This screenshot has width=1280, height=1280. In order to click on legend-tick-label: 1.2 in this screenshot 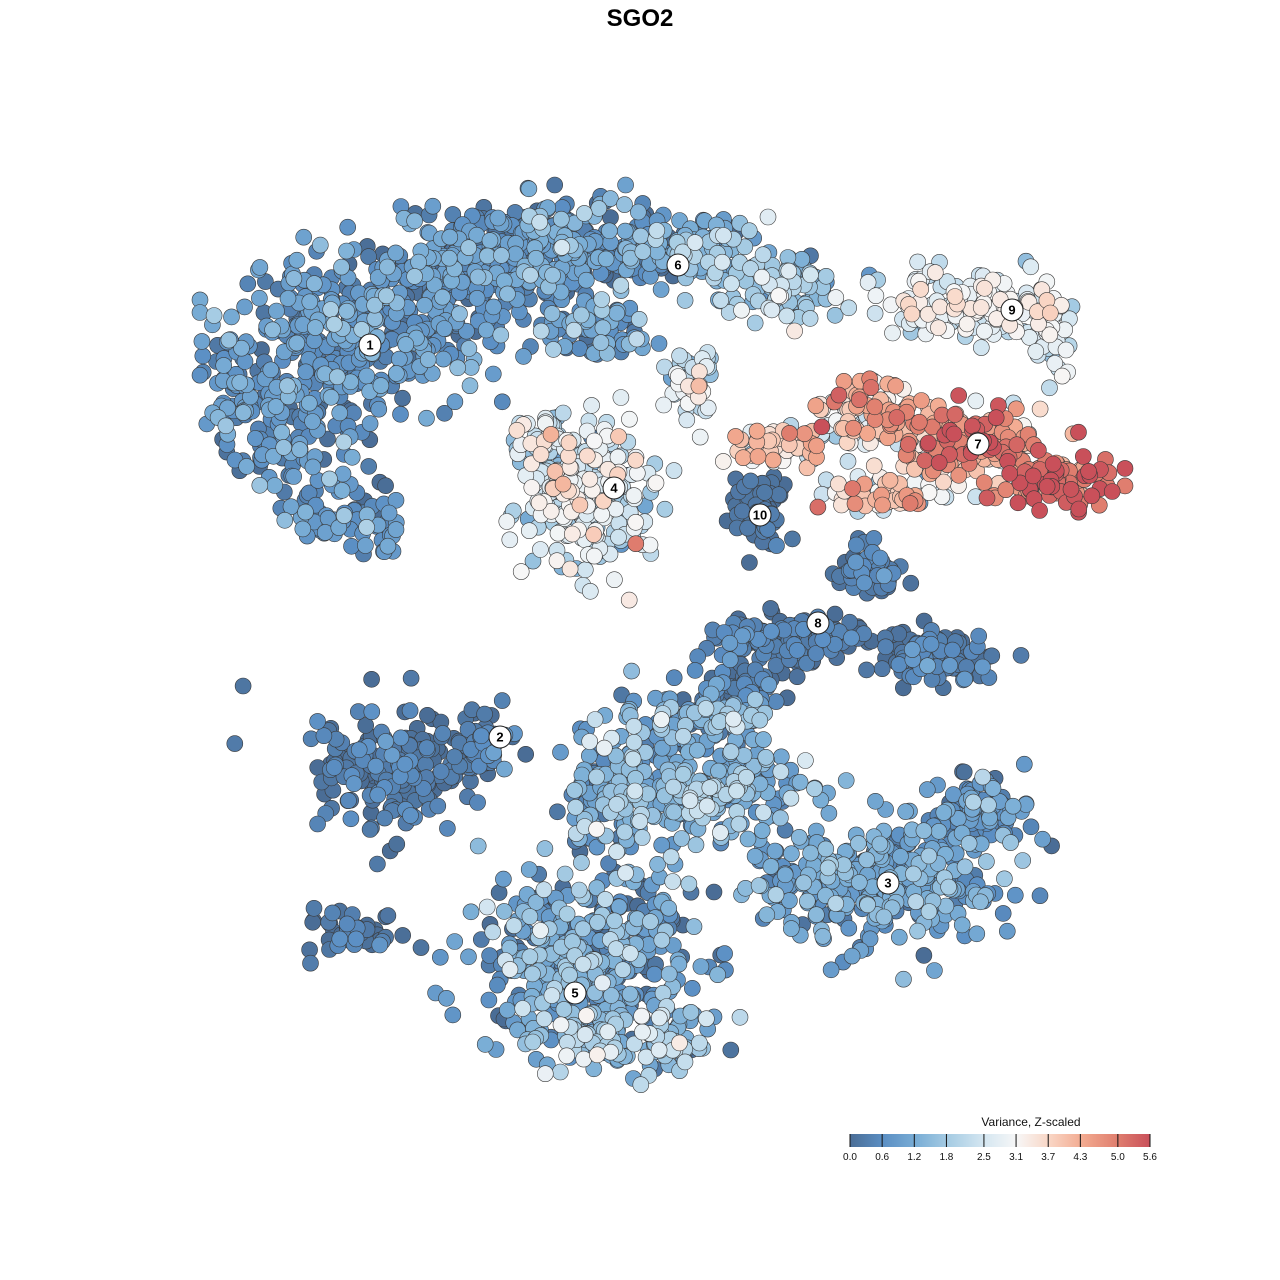, I will do `click(914, 1157)`.